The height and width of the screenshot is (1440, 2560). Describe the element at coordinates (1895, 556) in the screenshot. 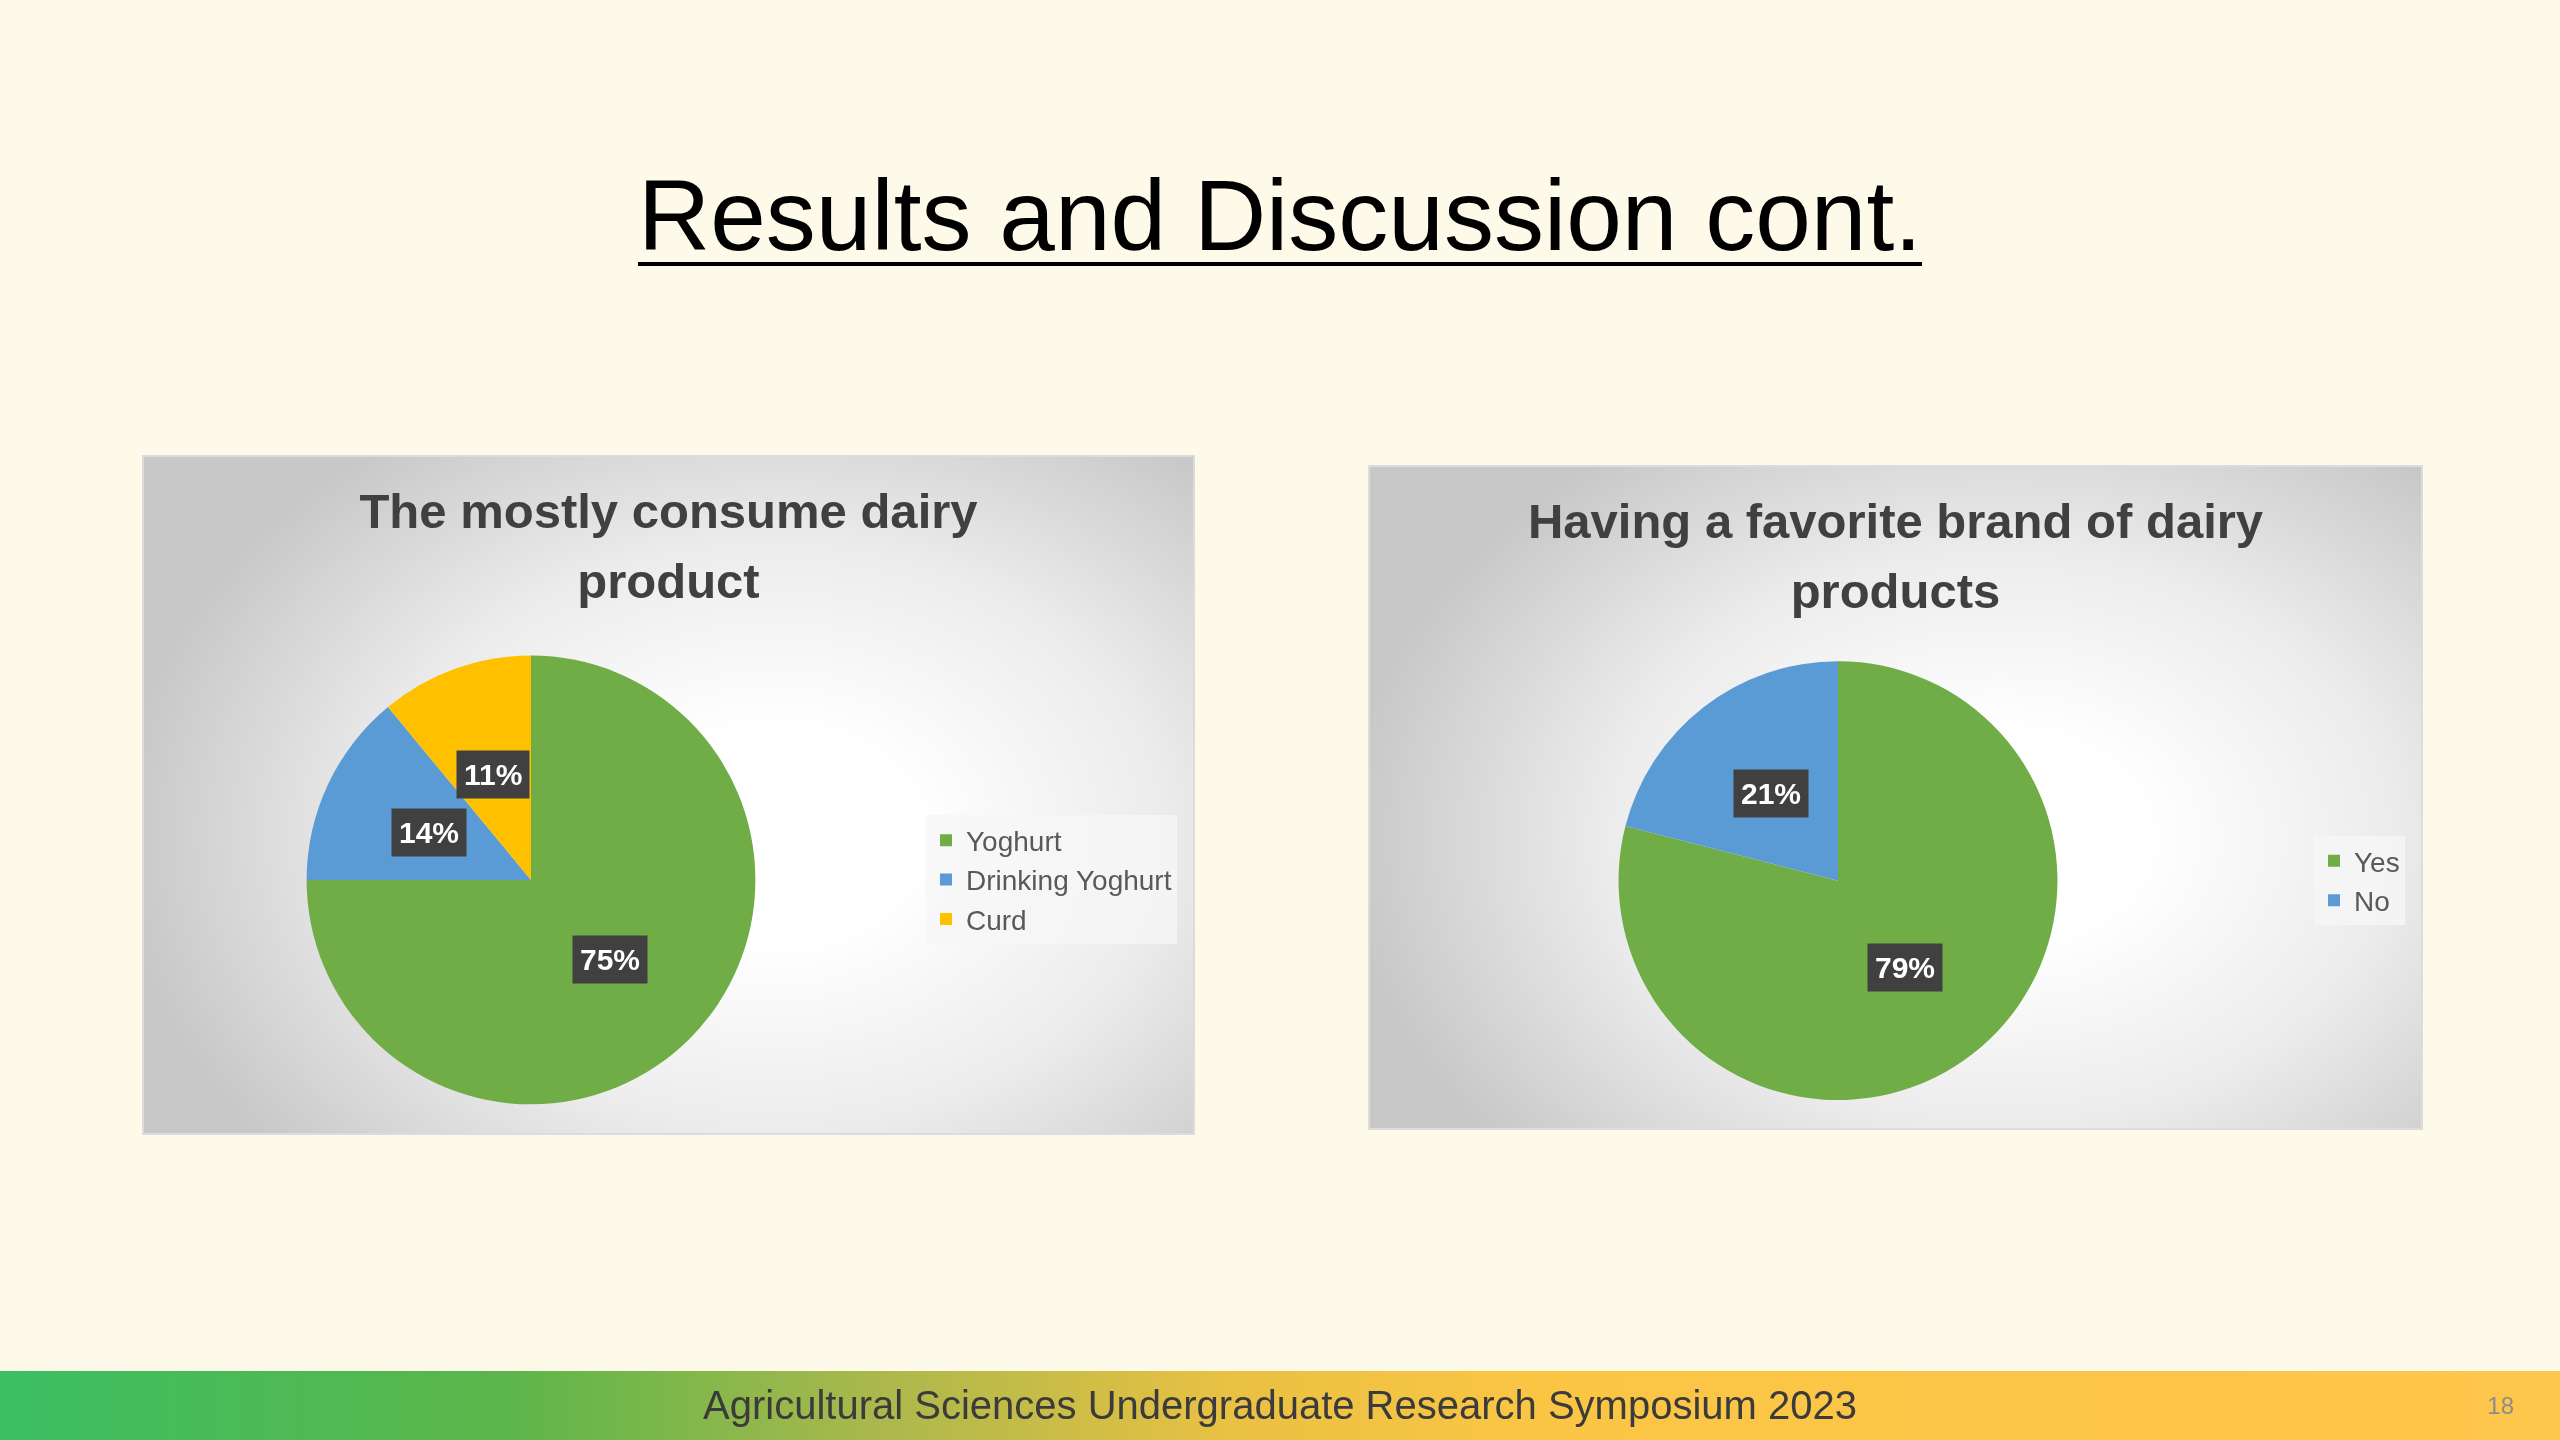

I see `chart-title: Having a favorite brand of dairy products` at that location.